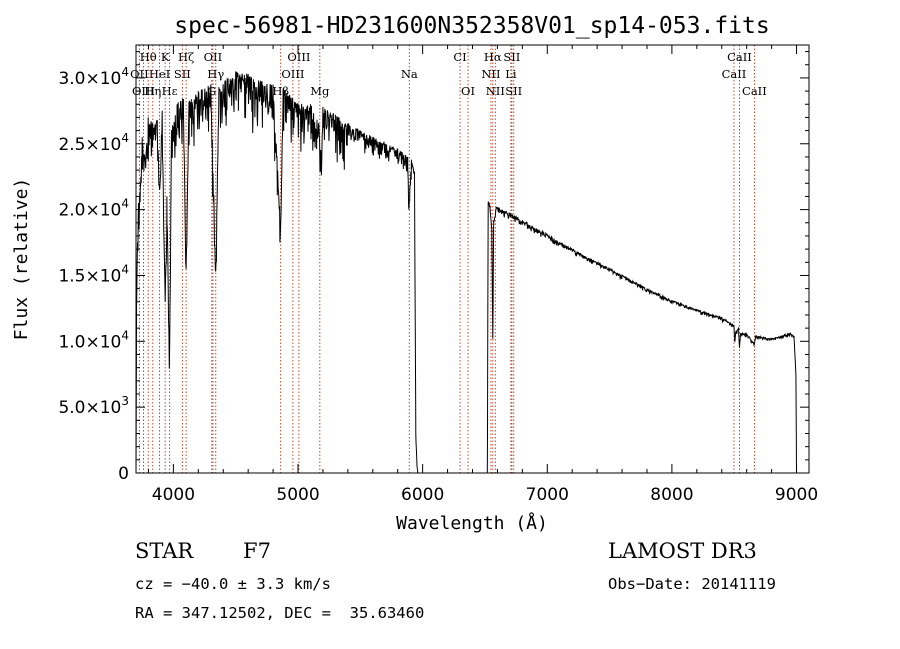 The width and height of the screenshot is (900, 649). What do you see at coordinates (211, 91) in the screenshot?
I see `line-label: G` at bounding box center [211, 91].